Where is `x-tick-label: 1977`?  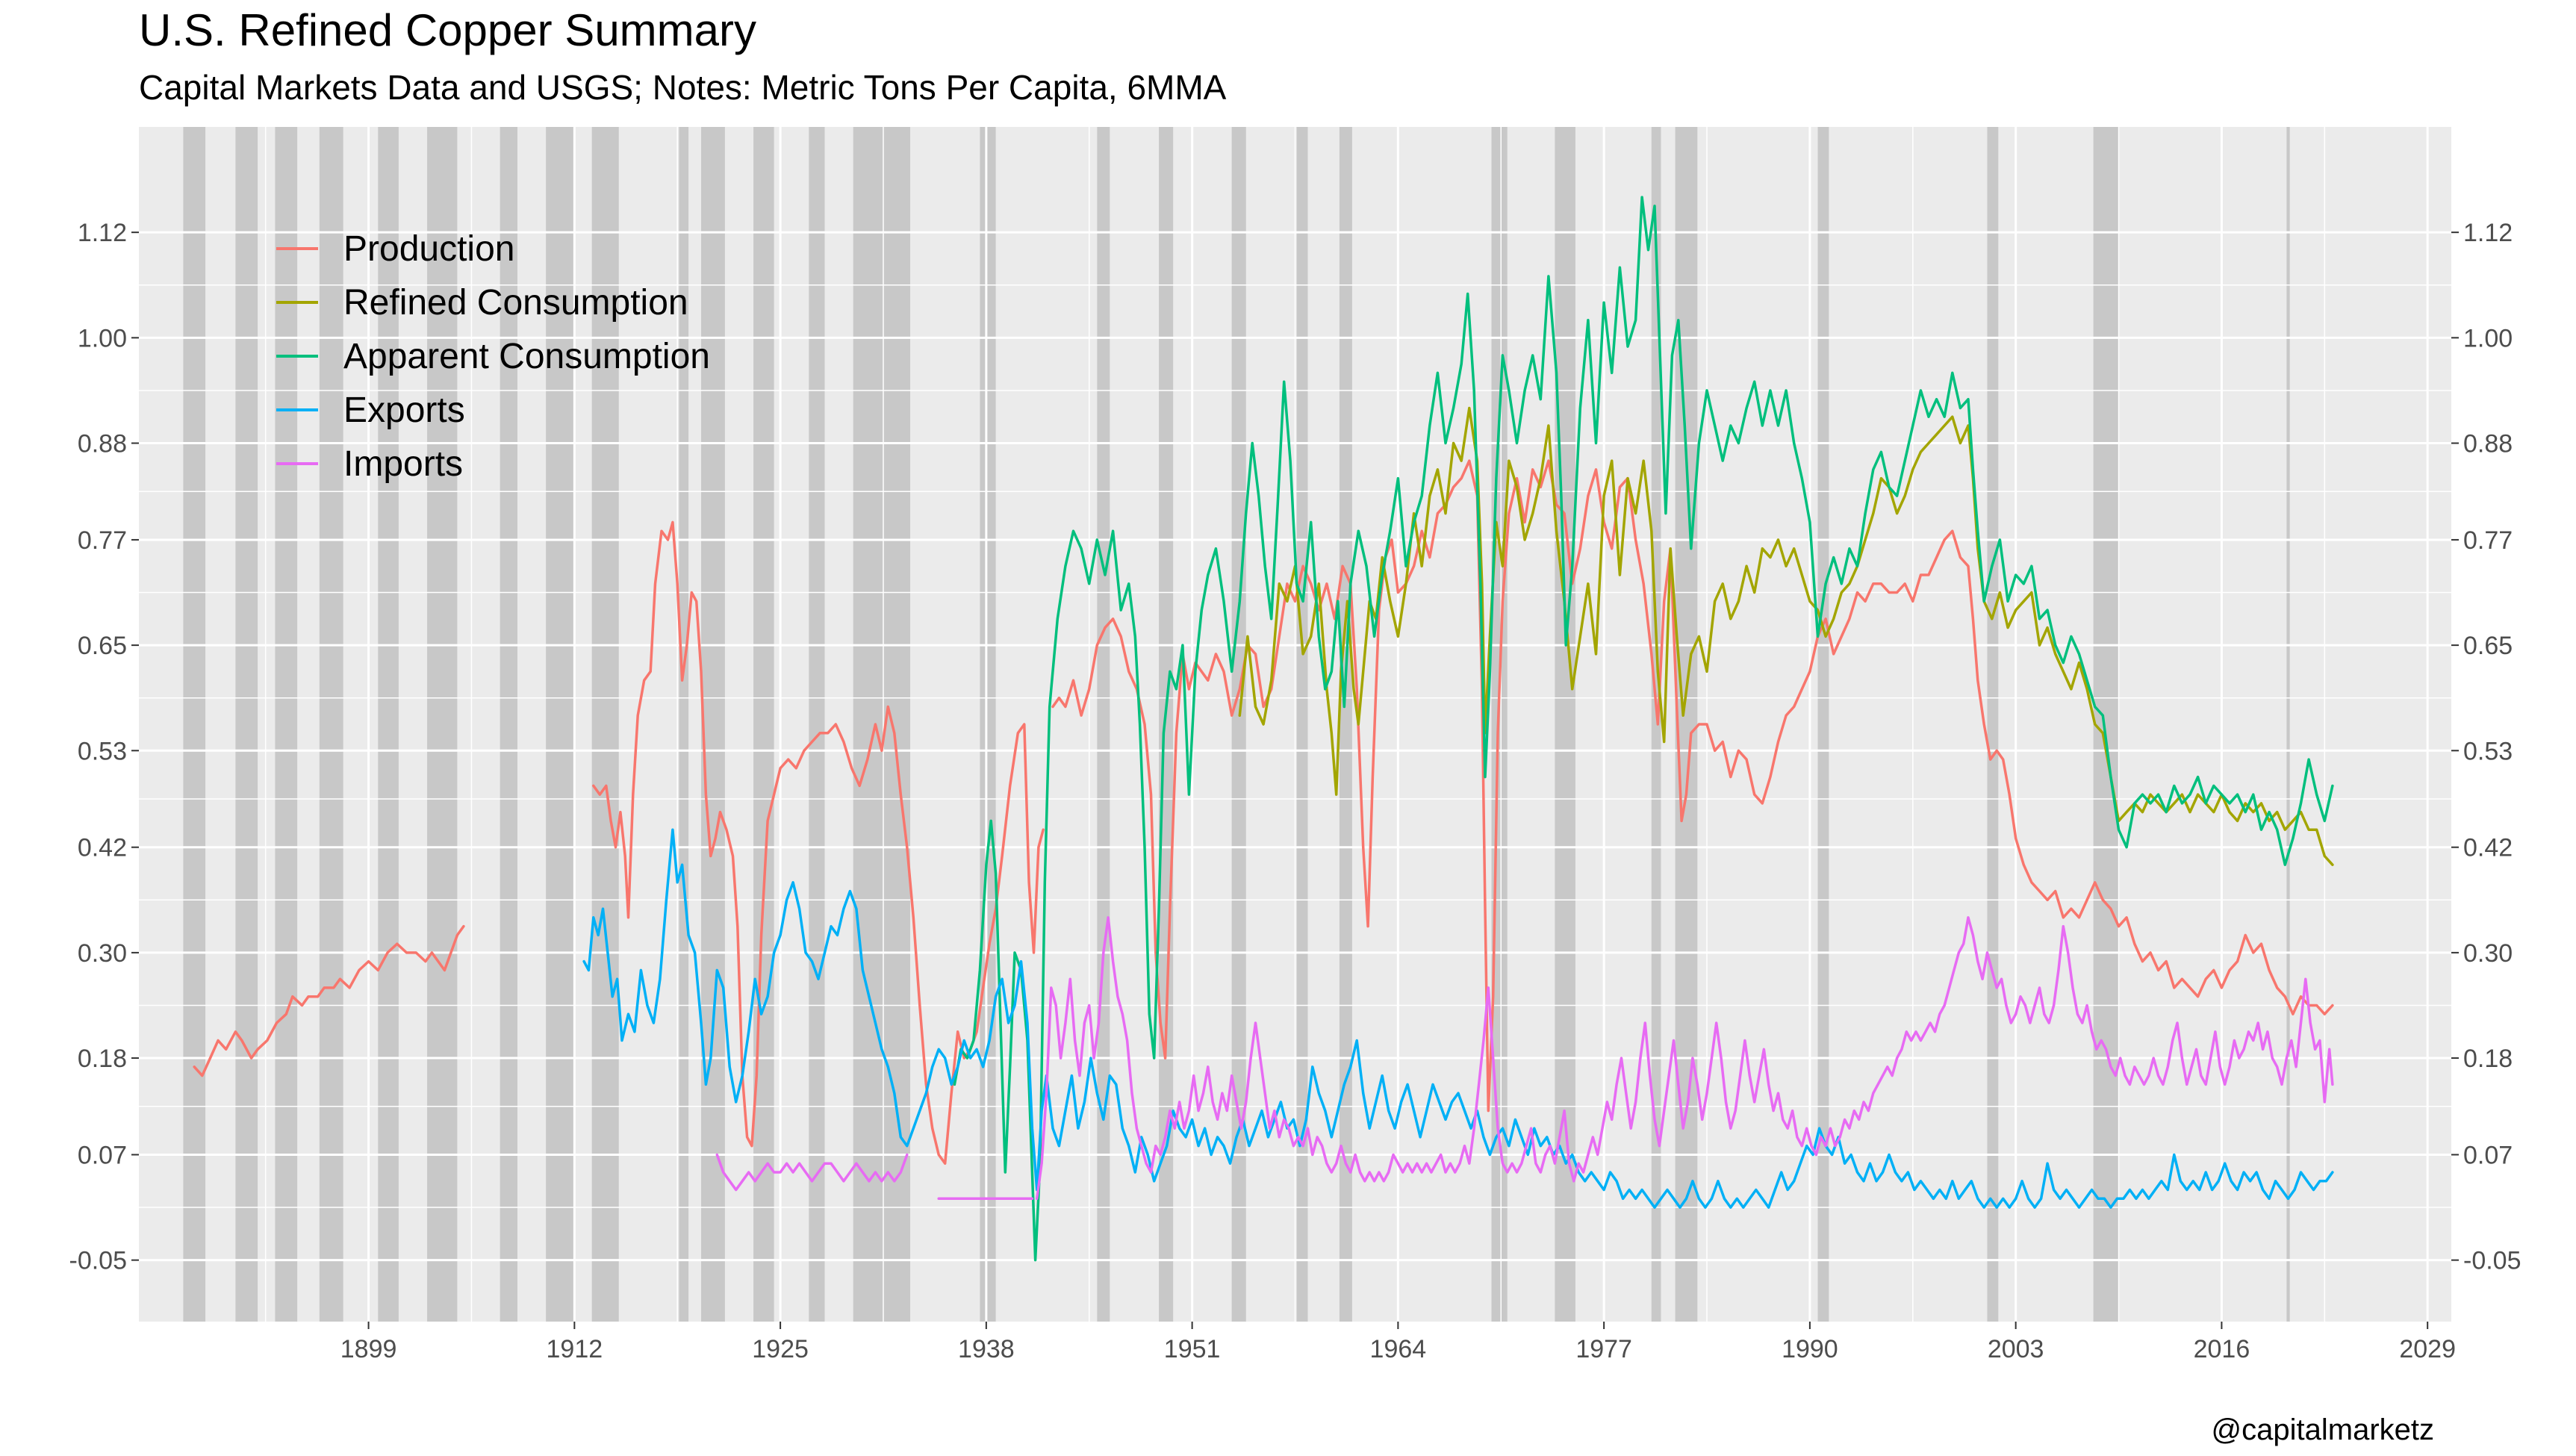 x-tick-label: 1977 is located at coordinates (1603, 1349).